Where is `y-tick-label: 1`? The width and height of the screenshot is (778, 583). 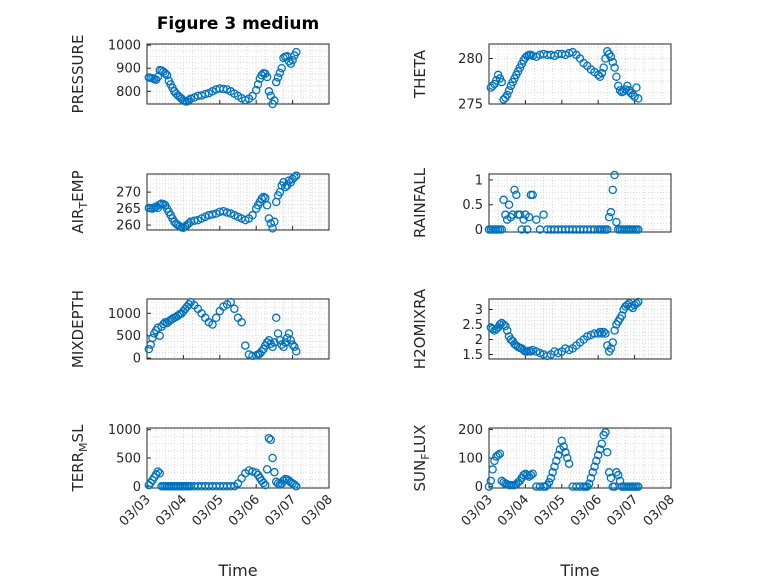
y-tick-label: 1 is located at coordinates (479, 180).